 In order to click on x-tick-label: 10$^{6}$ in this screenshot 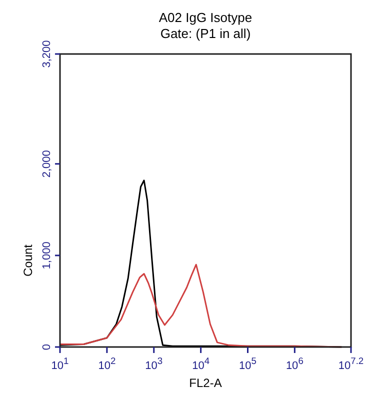, I will do `click(295, 364)`.